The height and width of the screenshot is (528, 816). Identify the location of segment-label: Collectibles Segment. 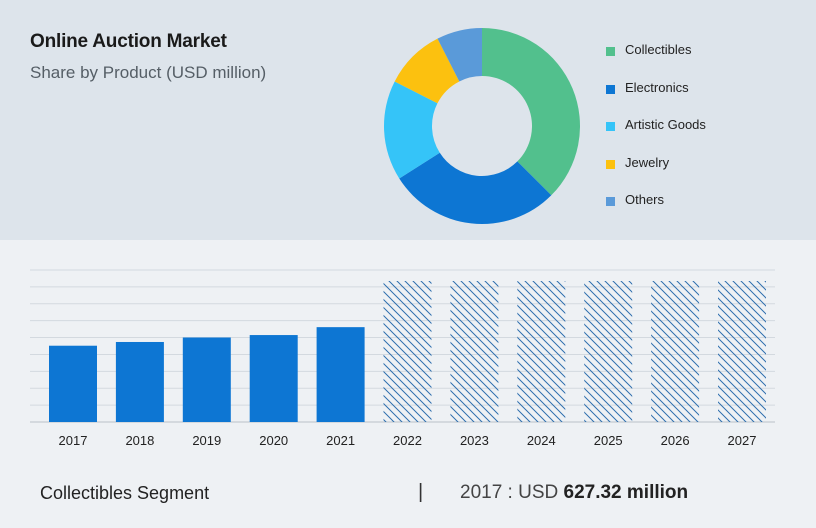
(125, 493).